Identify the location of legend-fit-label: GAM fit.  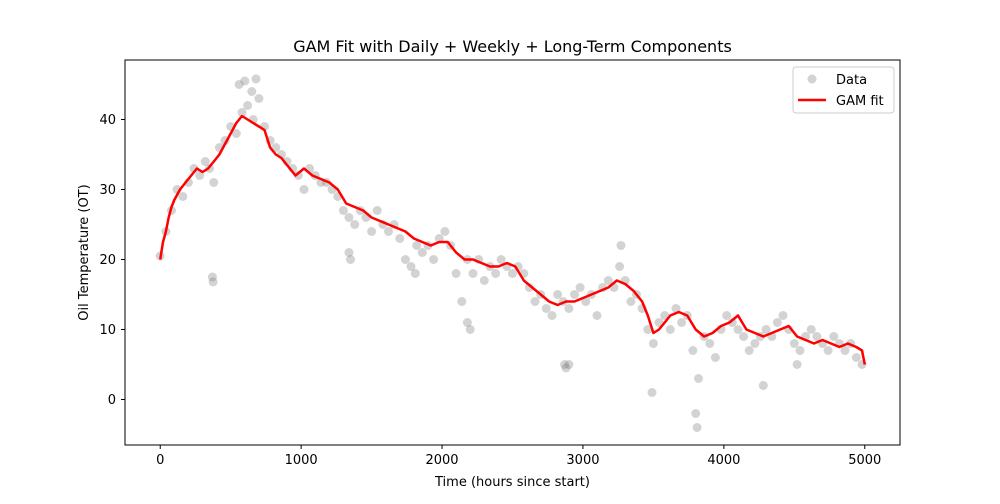
(860, 101).